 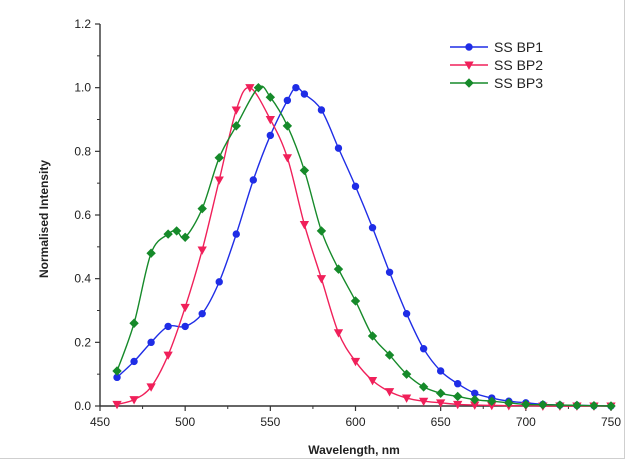 What do you see at coordinates (82, 215) in the screenshot?
I see `y-tick-label: 0.6` at bounding box center [82, 215].